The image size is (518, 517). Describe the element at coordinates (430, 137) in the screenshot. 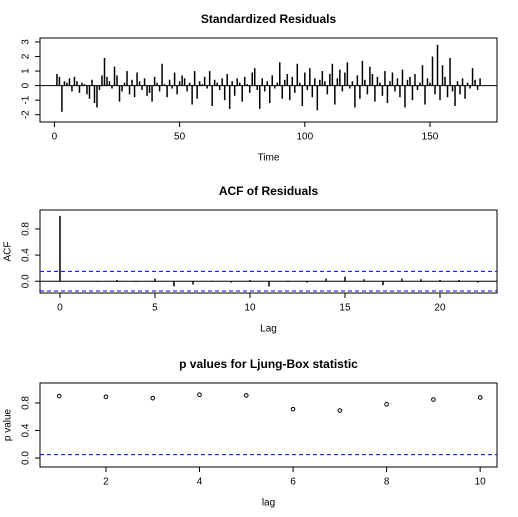

I see `x-tick-label: 150` at that location.